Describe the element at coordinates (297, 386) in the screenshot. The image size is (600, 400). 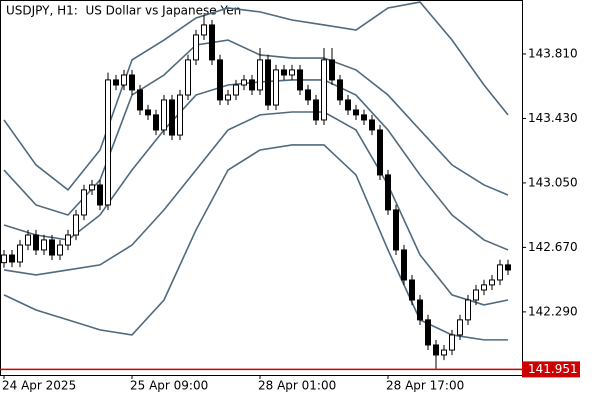
I see `x-tick-label: 28 Apr 01:00` at that location.